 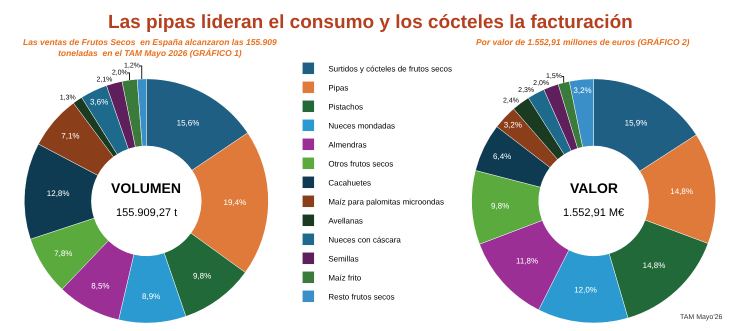 I want to click on data-label: 12,0%, so click(x=585, y=289).